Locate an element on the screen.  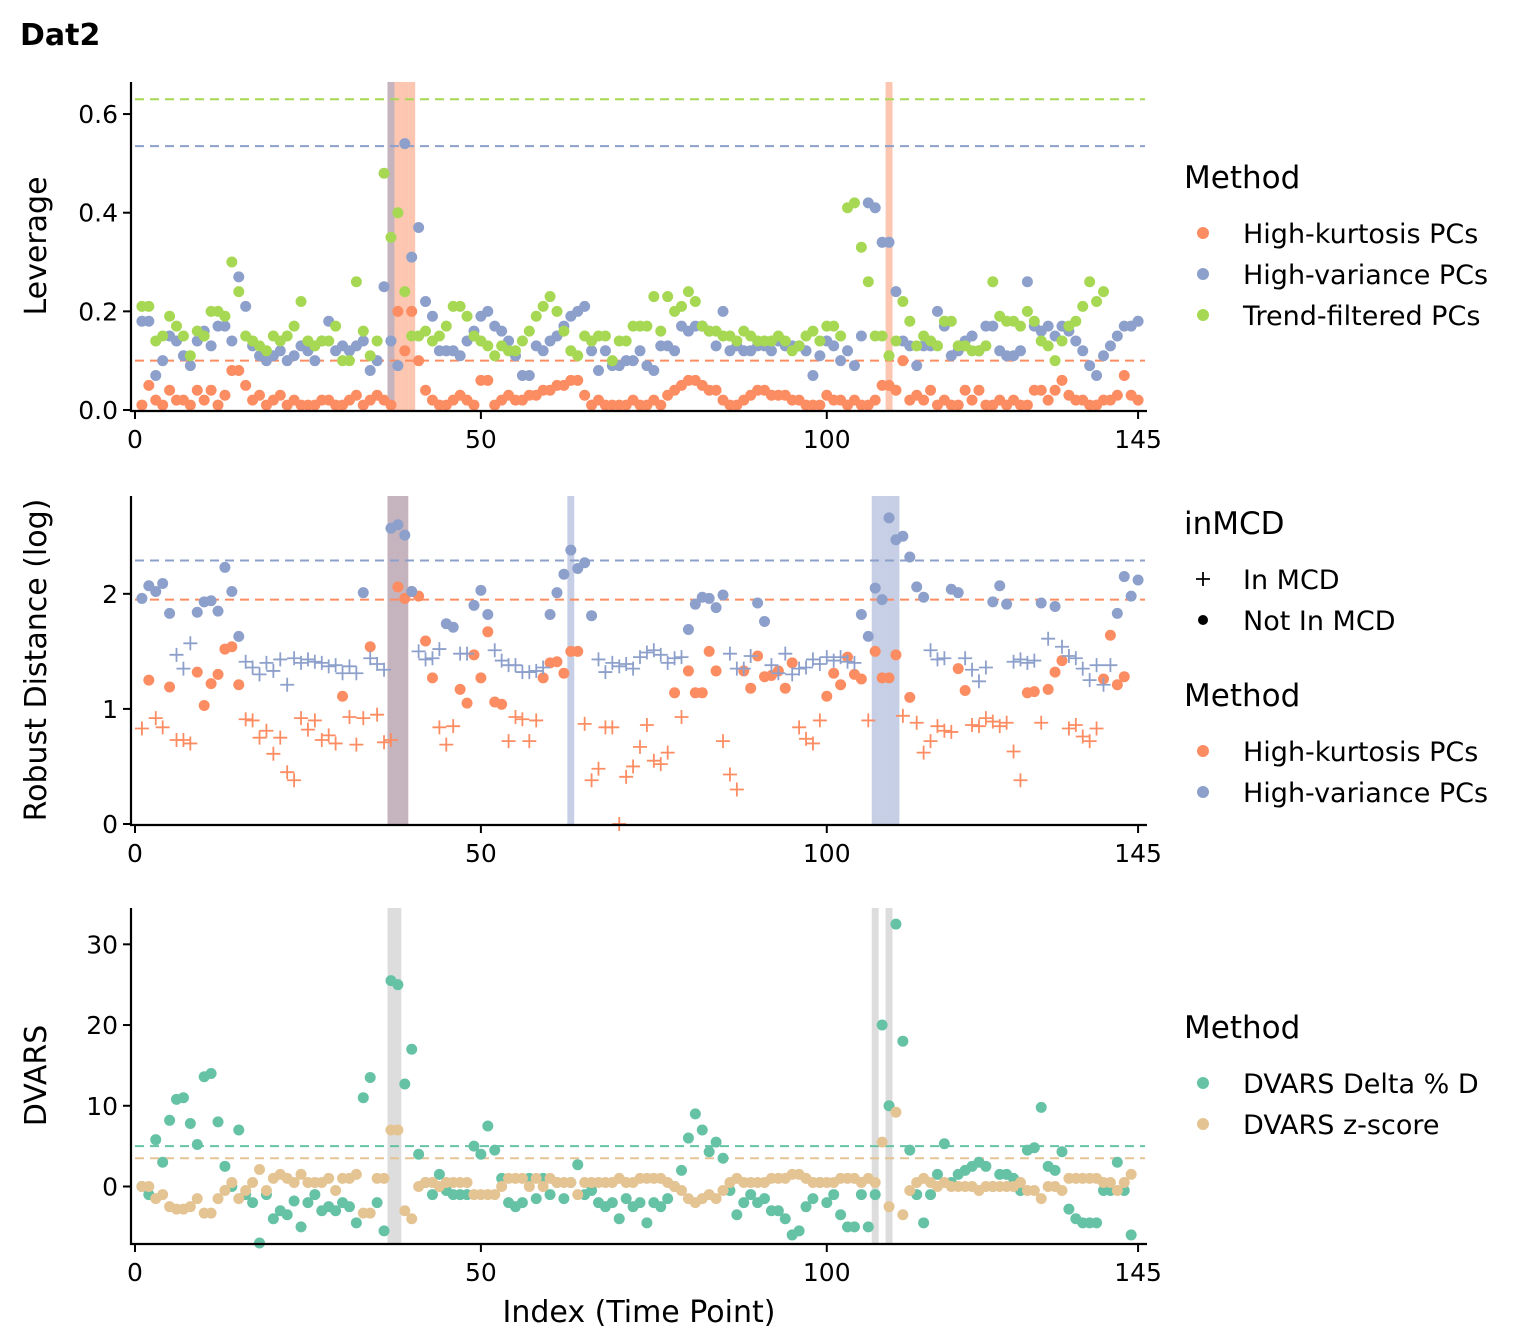
series-high-kurtosis-pcs is located at coordinates (640, 358).